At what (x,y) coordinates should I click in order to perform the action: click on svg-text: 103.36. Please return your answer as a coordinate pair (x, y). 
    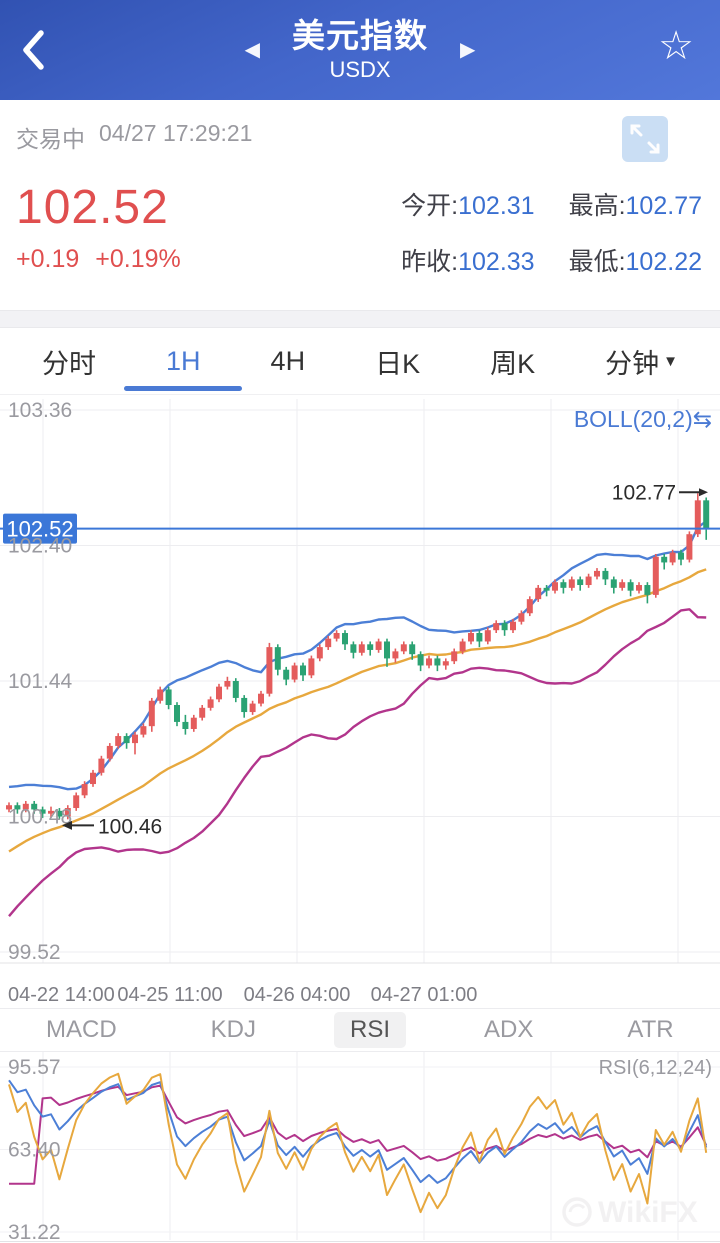
    Looking at the image, I should click on (40, 410).